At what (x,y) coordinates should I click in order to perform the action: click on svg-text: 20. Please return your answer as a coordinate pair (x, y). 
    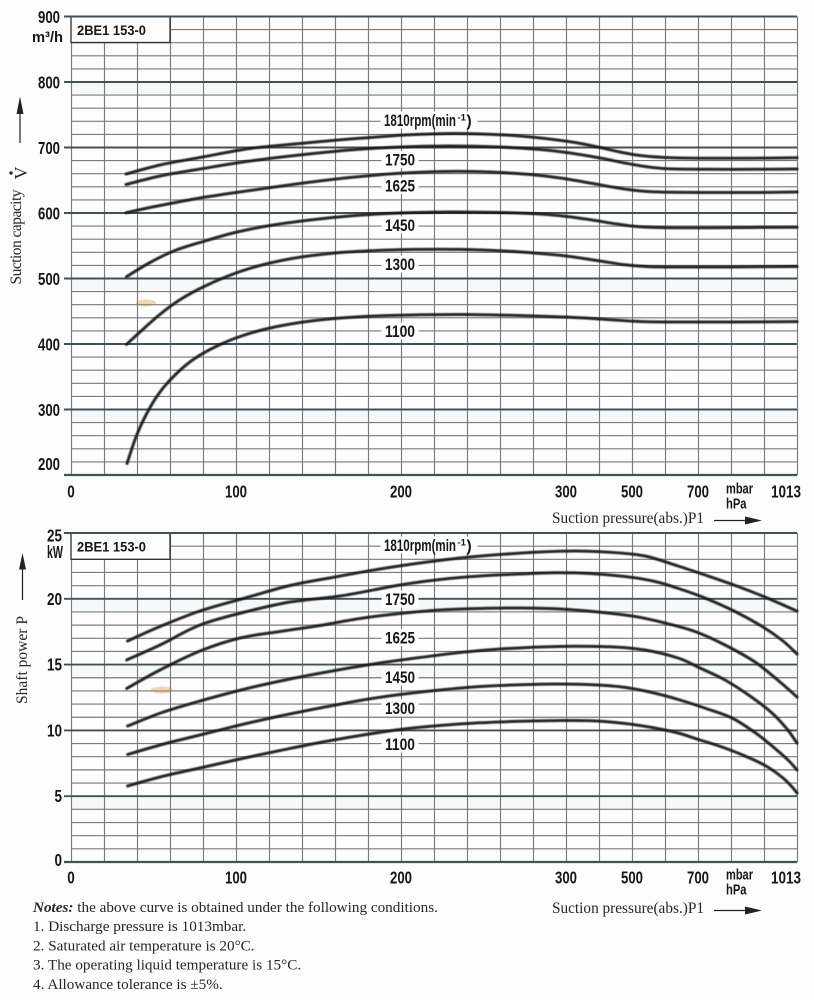
    Looking at the image, I should click on (54, 599).